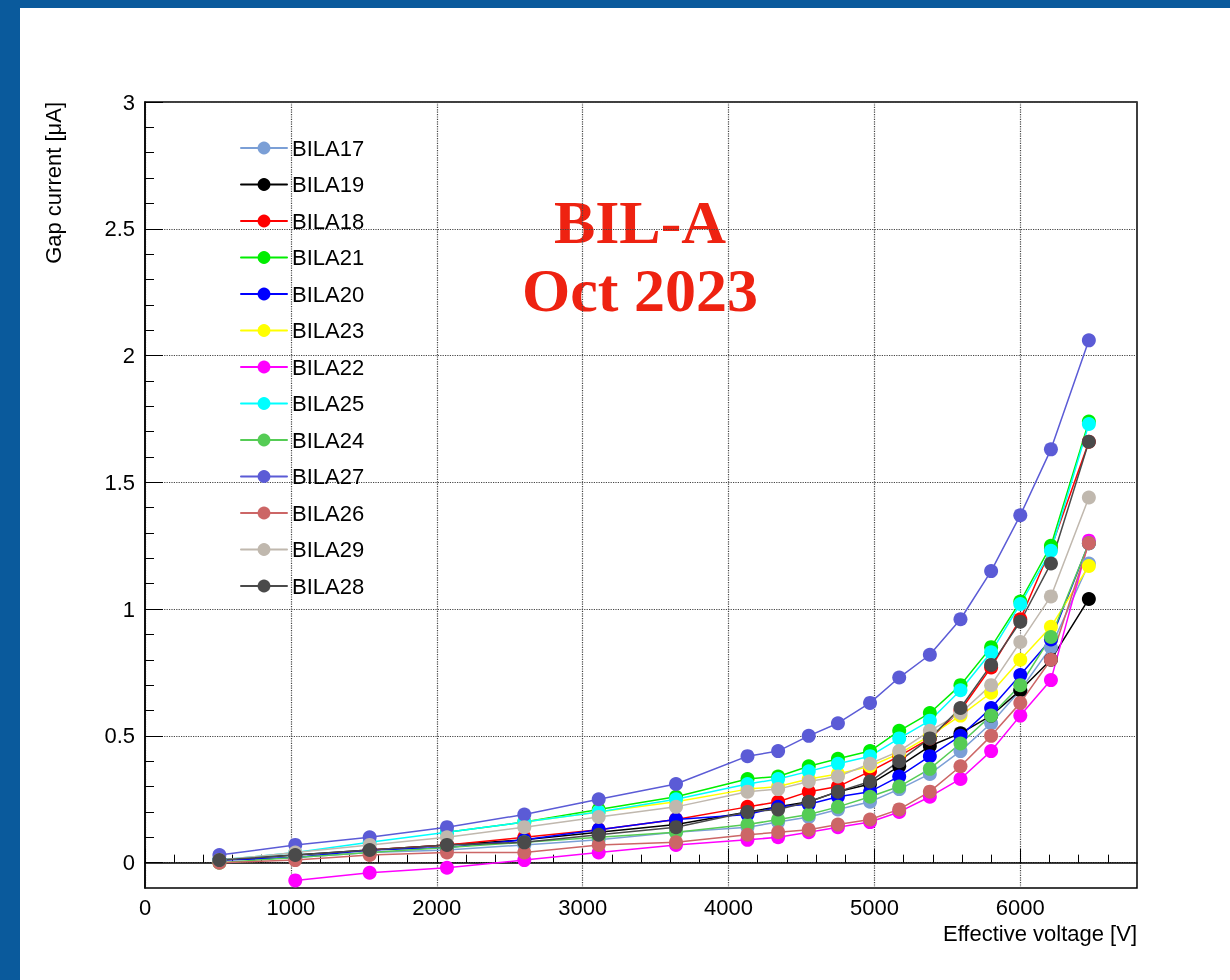 The height and width of the screenshot is (980, 1230). I want to click on legend-label: BILA22, so click(328, 367).